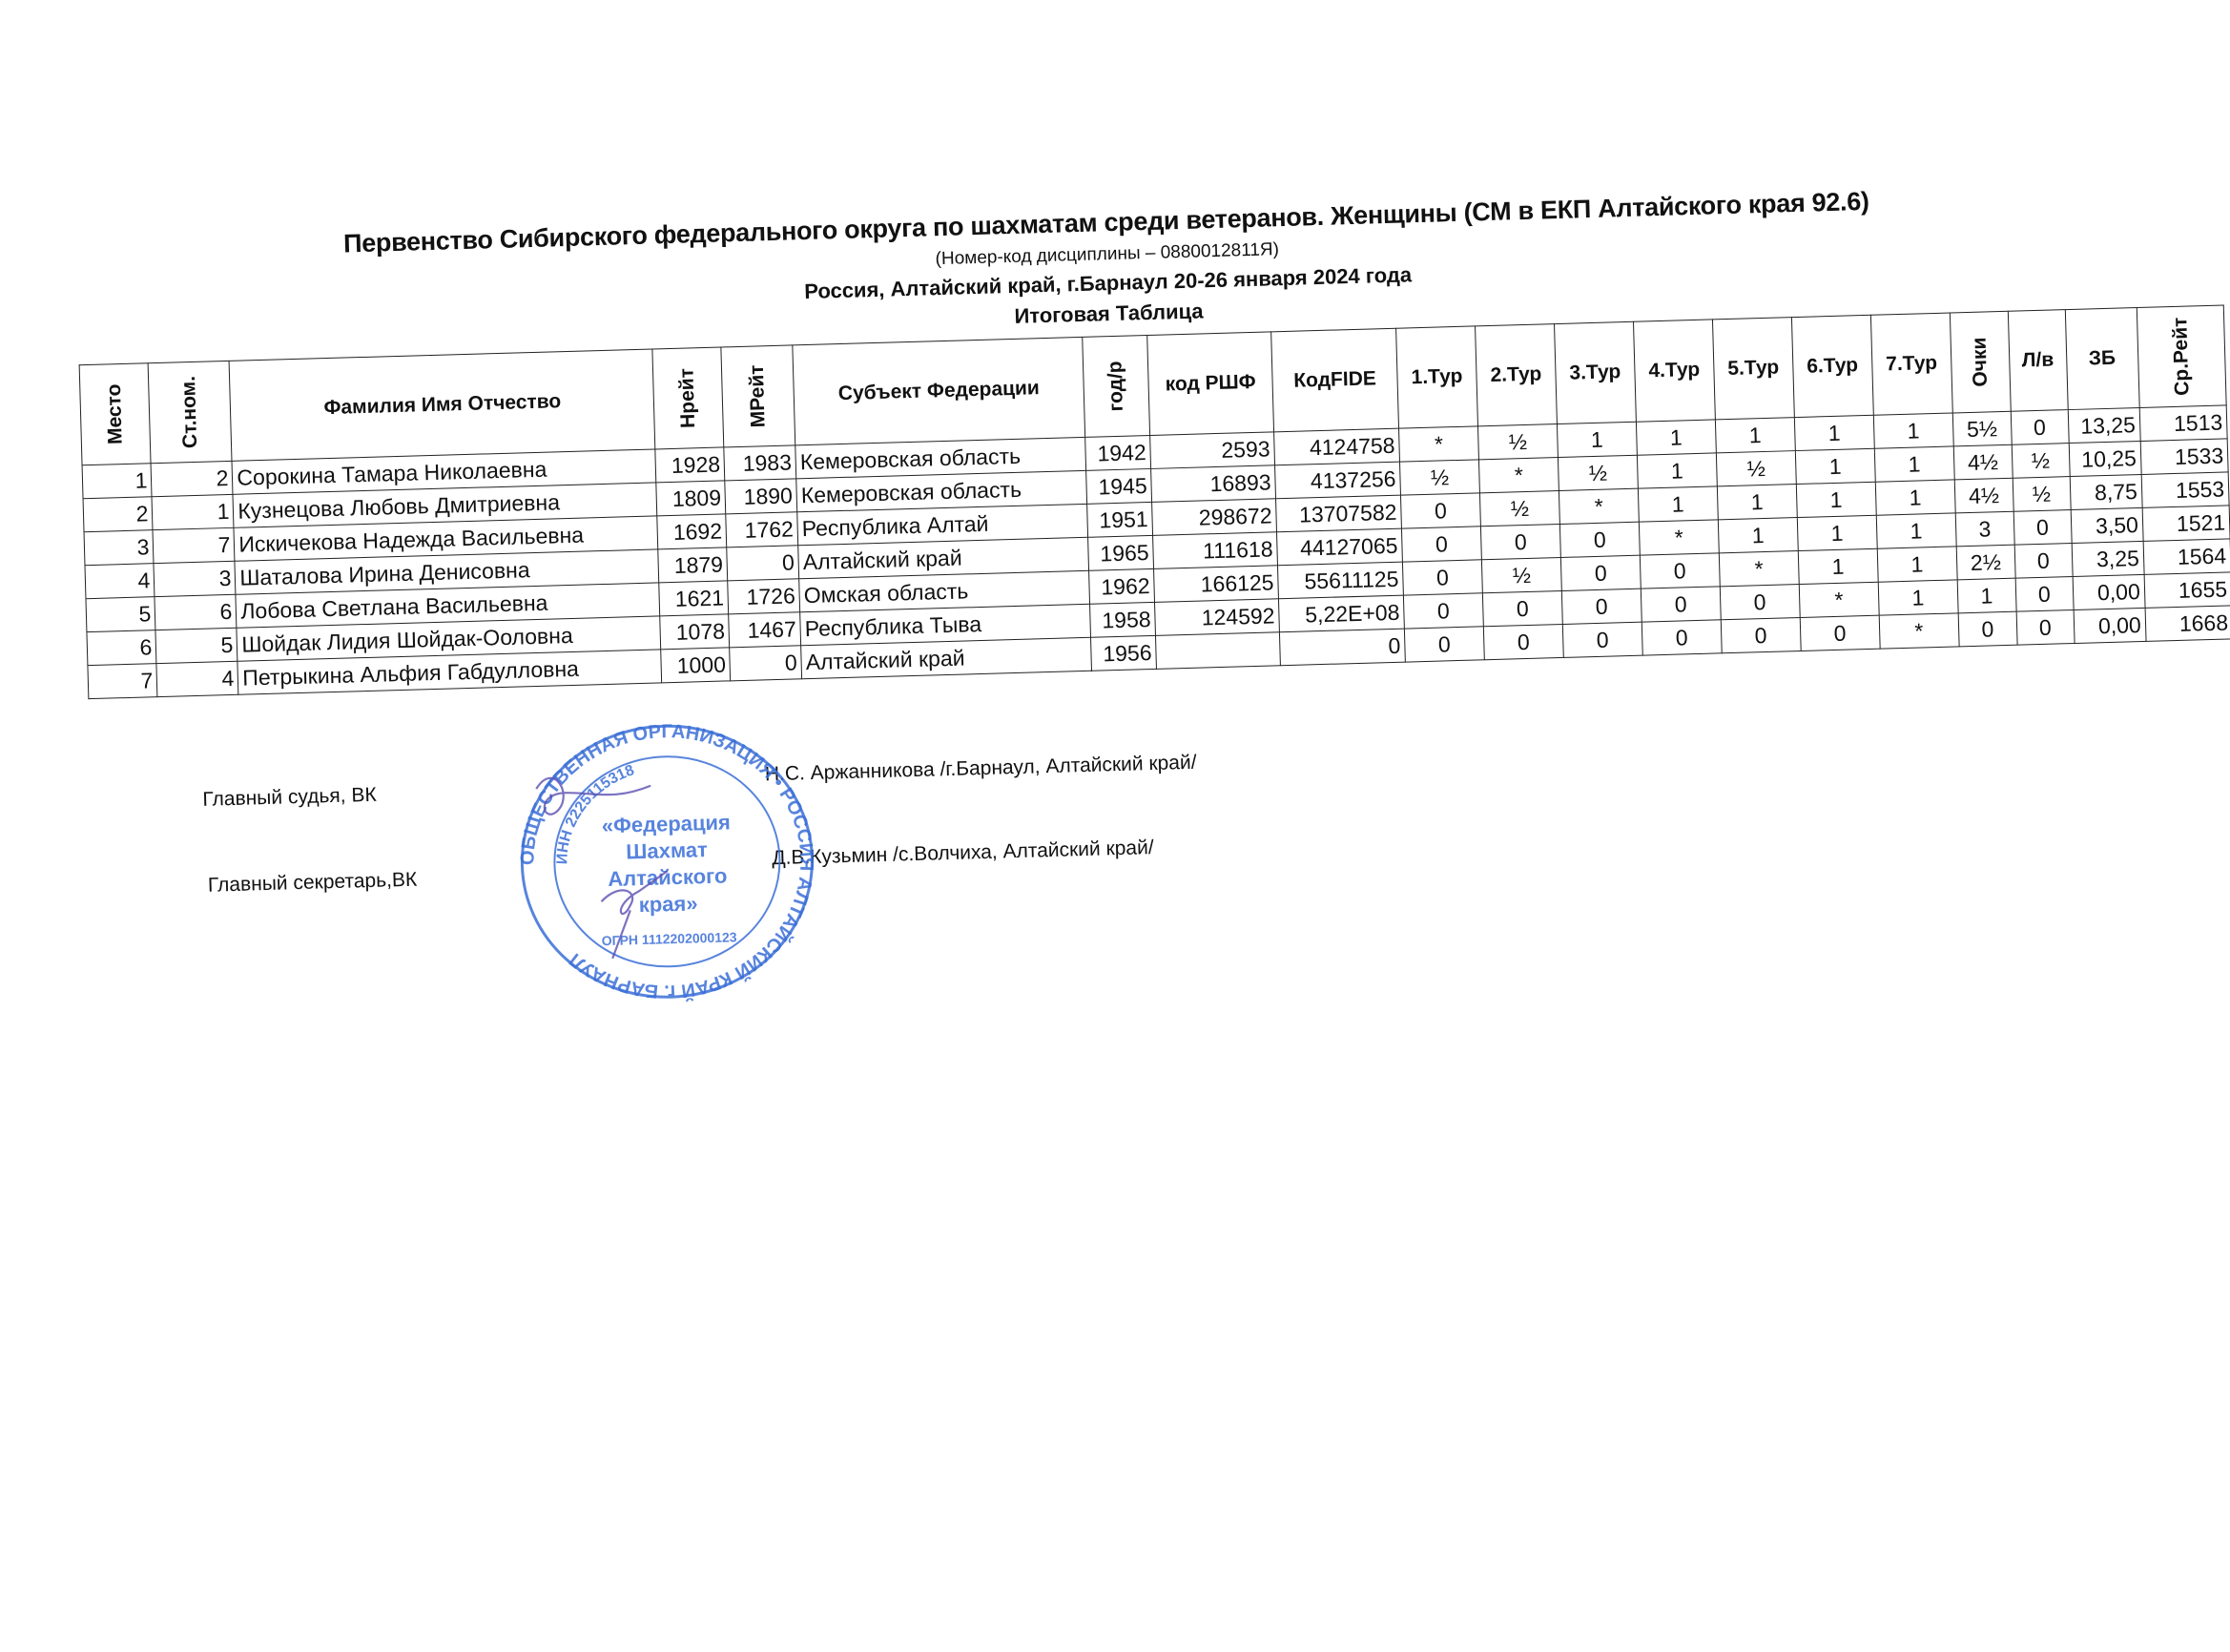 This screenshot has width=2230, height=1652. What do you see at coordinates (693, 565) in the screenshot?
I see `cell-n-rating: 1879` at bounding box center [693, 565].